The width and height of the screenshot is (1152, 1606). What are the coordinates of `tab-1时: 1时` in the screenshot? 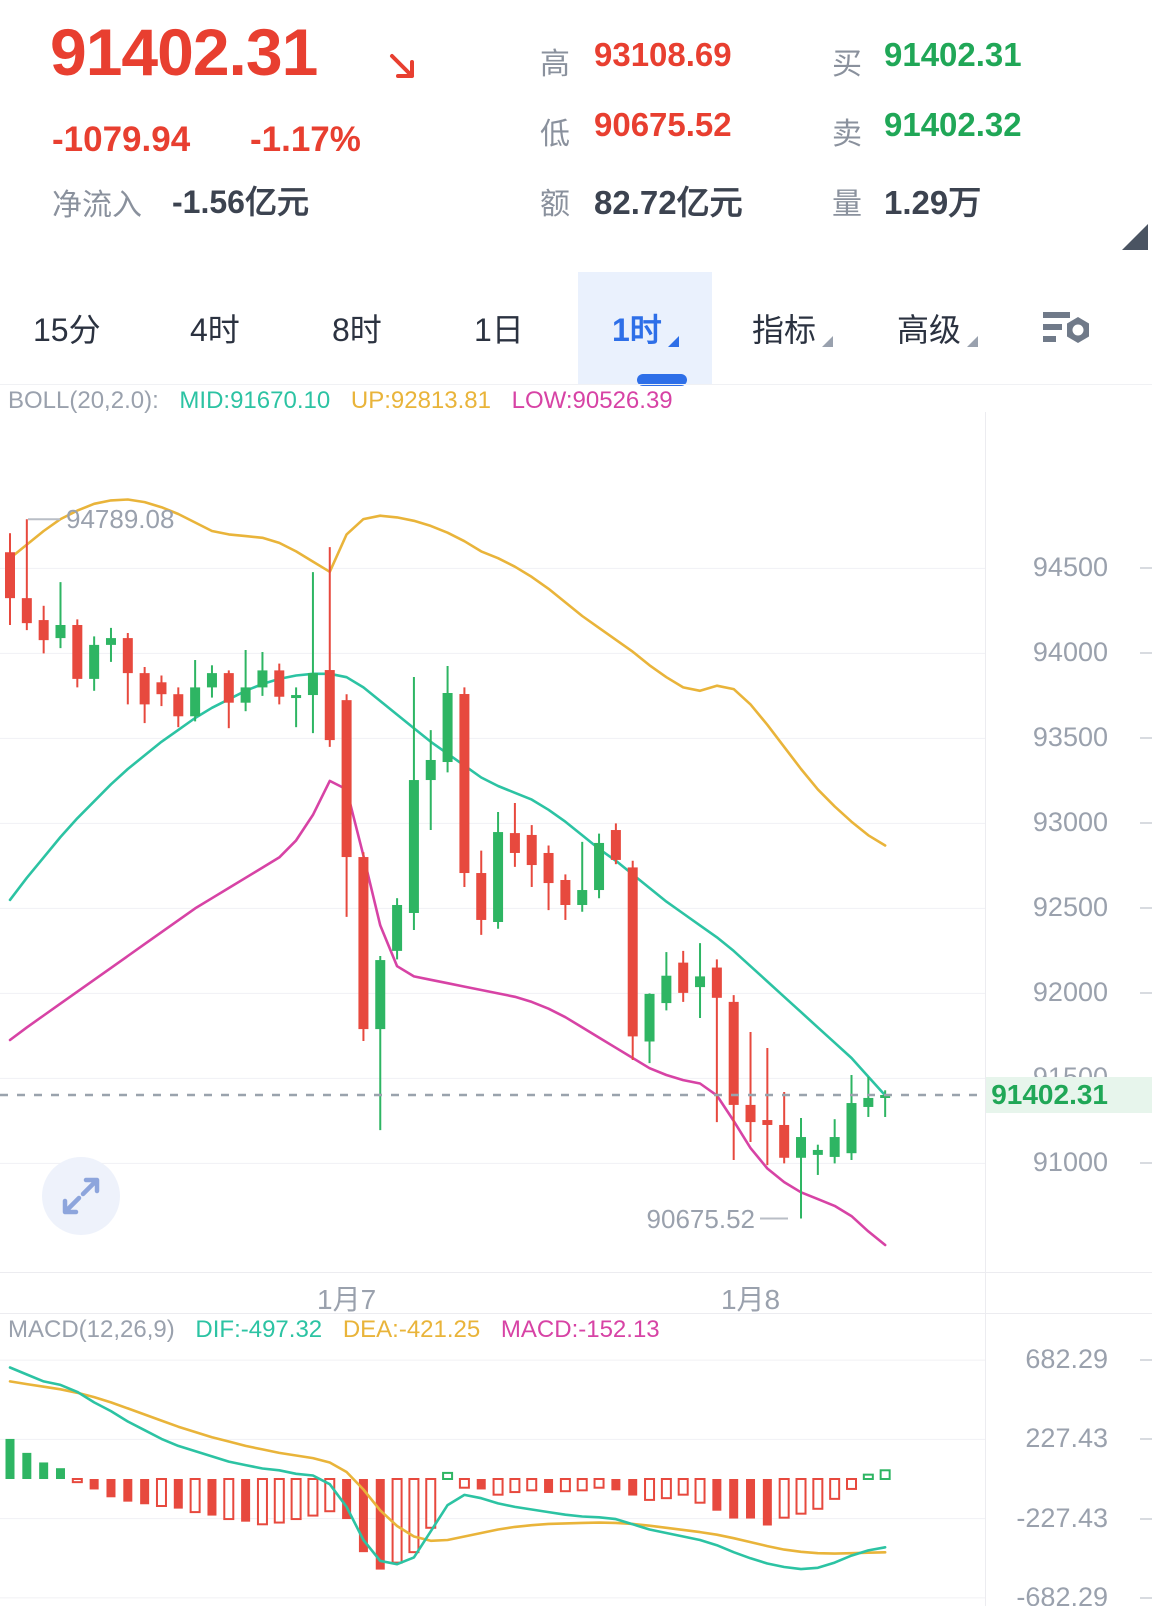 It's located at (645, 328).